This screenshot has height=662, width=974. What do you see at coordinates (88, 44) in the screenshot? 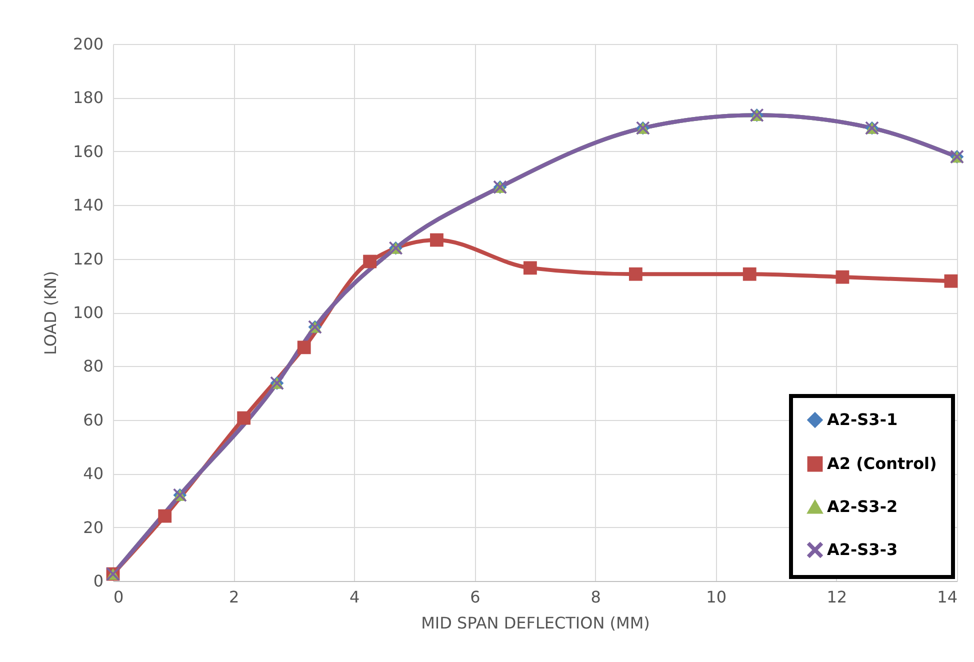
I see `y-tick-label: 200` at bounding box center [88, 44].